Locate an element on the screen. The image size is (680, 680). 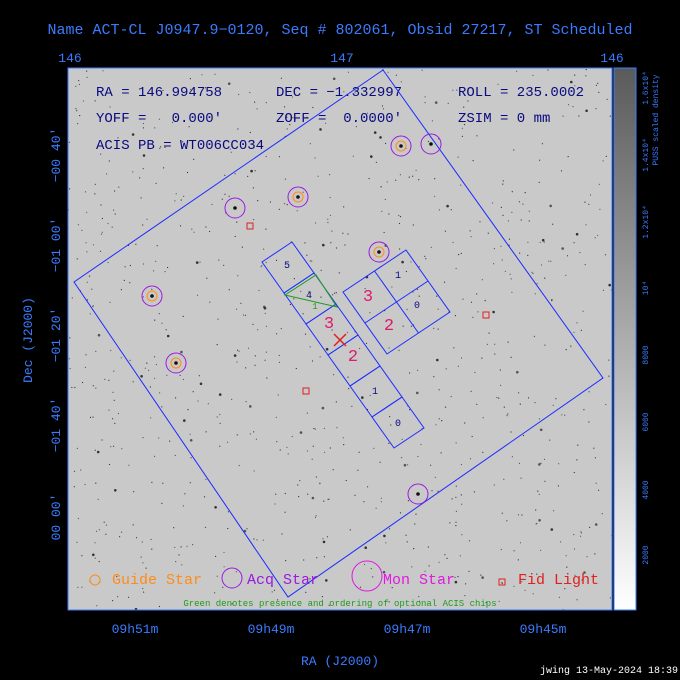
left-tick-label: −00 40' is located at coordinates (56, 155).